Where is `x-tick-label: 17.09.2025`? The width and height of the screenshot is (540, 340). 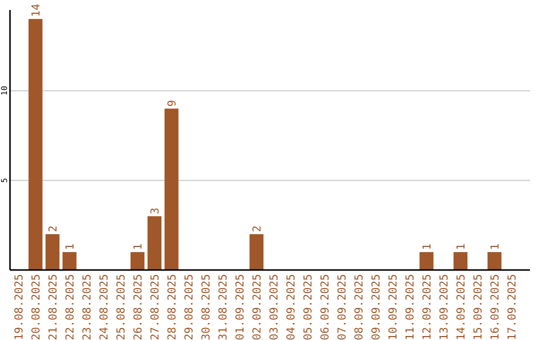 x-tick-label: 17.09.2025 is located at coordinates (512, 307).